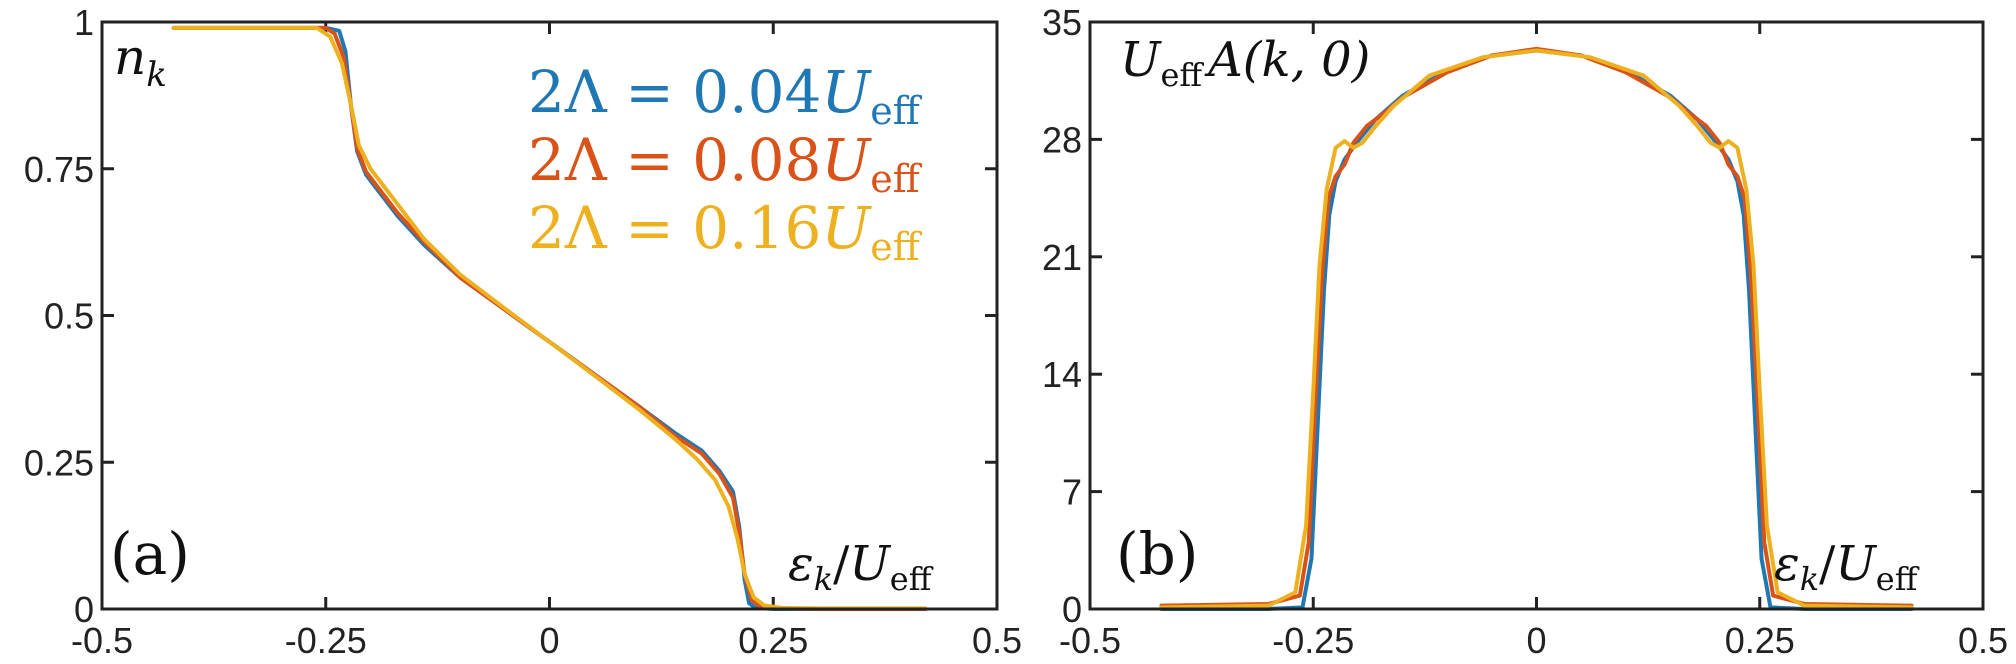 This screenshot has width=2016, height=664. I want to click on y-tick-label-b-0: 0, so click(1072, 609).